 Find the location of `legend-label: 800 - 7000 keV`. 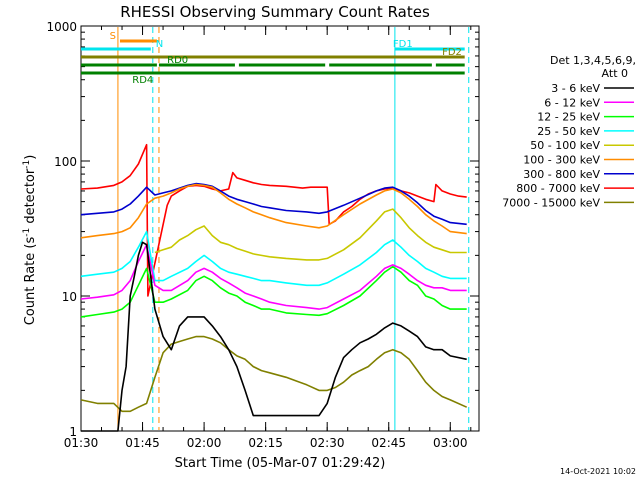

legend-label: 800 - 7000 keV is located at coordinates (558, 188).